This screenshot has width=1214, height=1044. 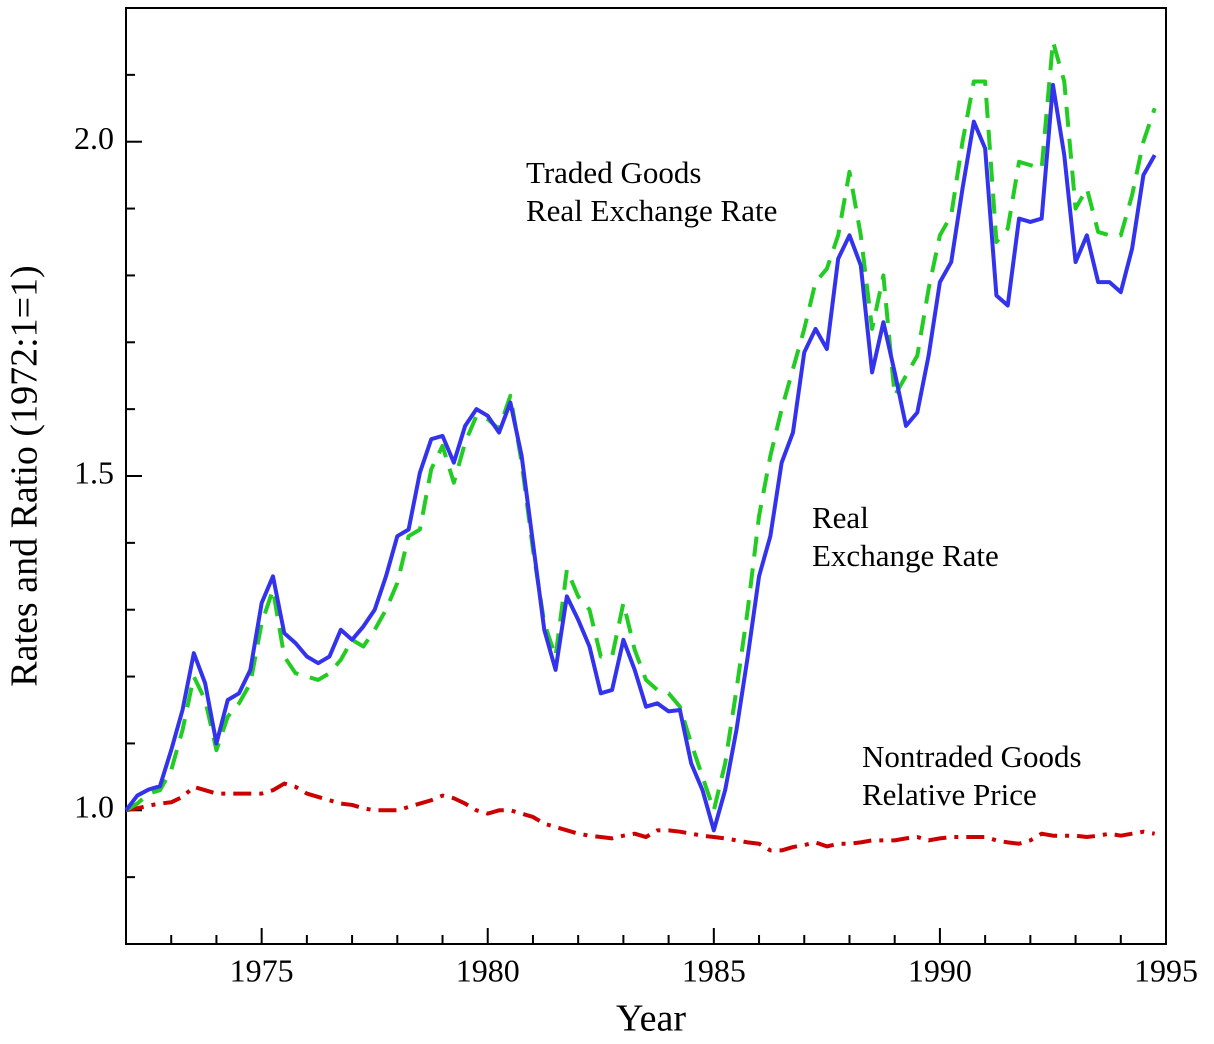 I want to click on x-tick-label: 1980, so click(x=488, y=970).